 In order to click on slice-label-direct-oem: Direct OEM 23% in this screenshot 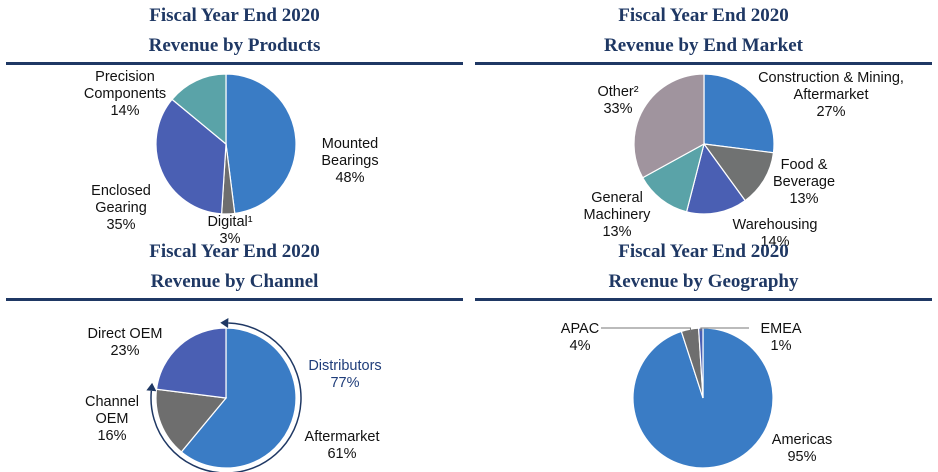, I will do `click(125, 342)`.